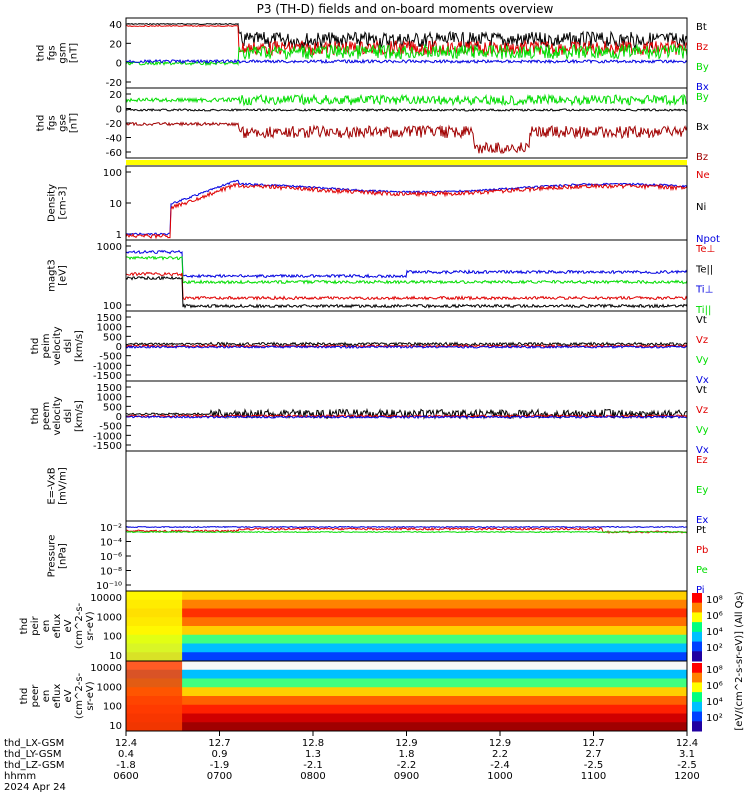 The height and width of the screenshot is (800, 750). What do you see at coordinates (107, 446) in the screenshot?
I see `y-tick-label: -1500` at bounding box center [107, 446].